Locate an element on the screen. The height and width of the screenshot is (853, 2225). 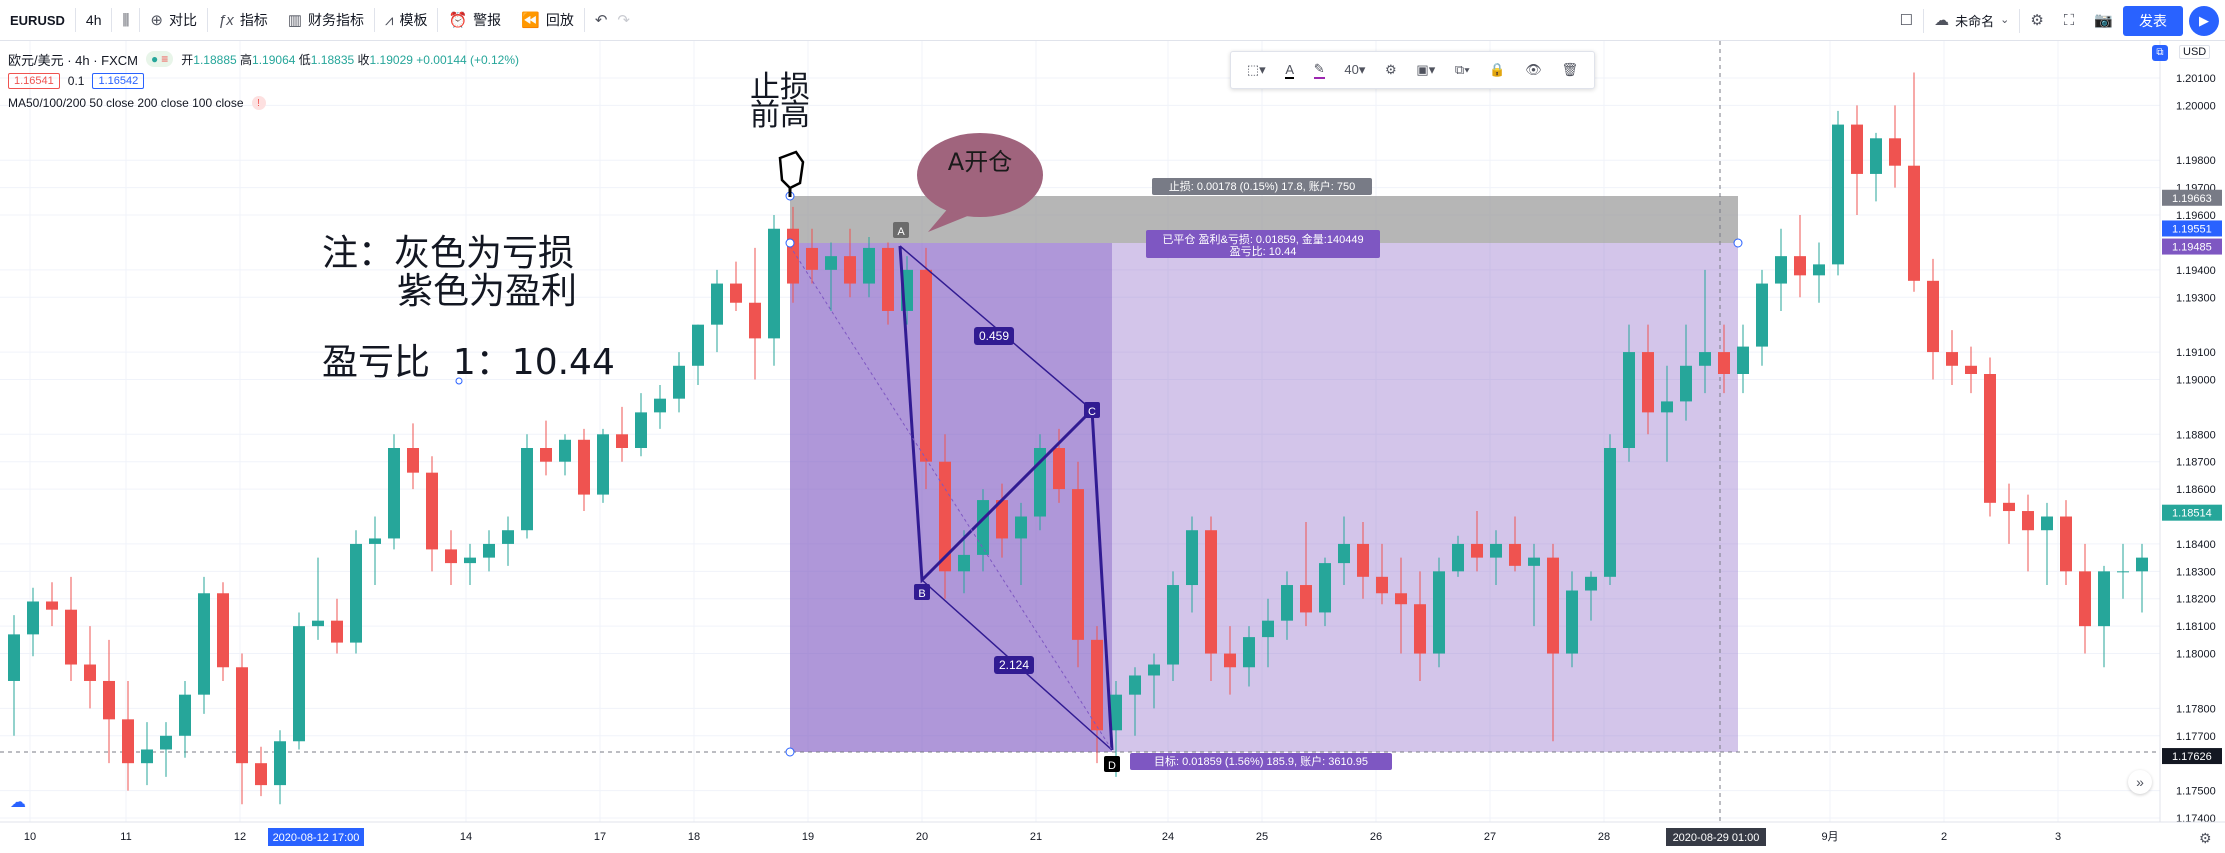
text-color-button: A is located at coordinates (1290, 70).